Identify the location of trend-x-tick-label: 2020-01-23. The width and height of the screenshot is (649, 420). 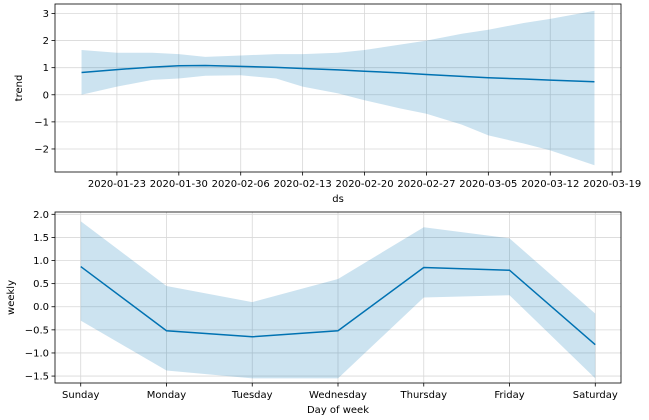
(117, 184).